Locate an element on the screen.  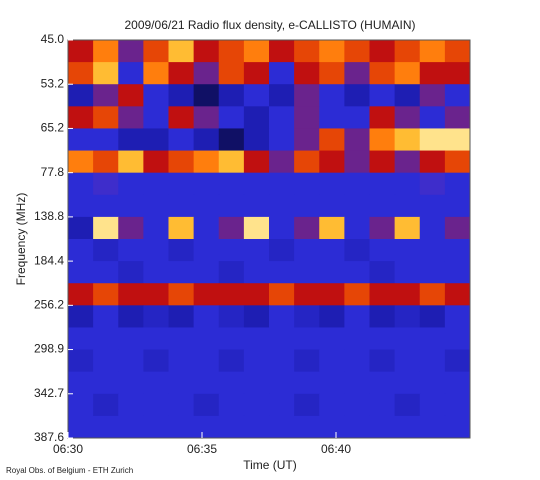
y-tick-label: 256.2 is located at coordinates (49, 305).